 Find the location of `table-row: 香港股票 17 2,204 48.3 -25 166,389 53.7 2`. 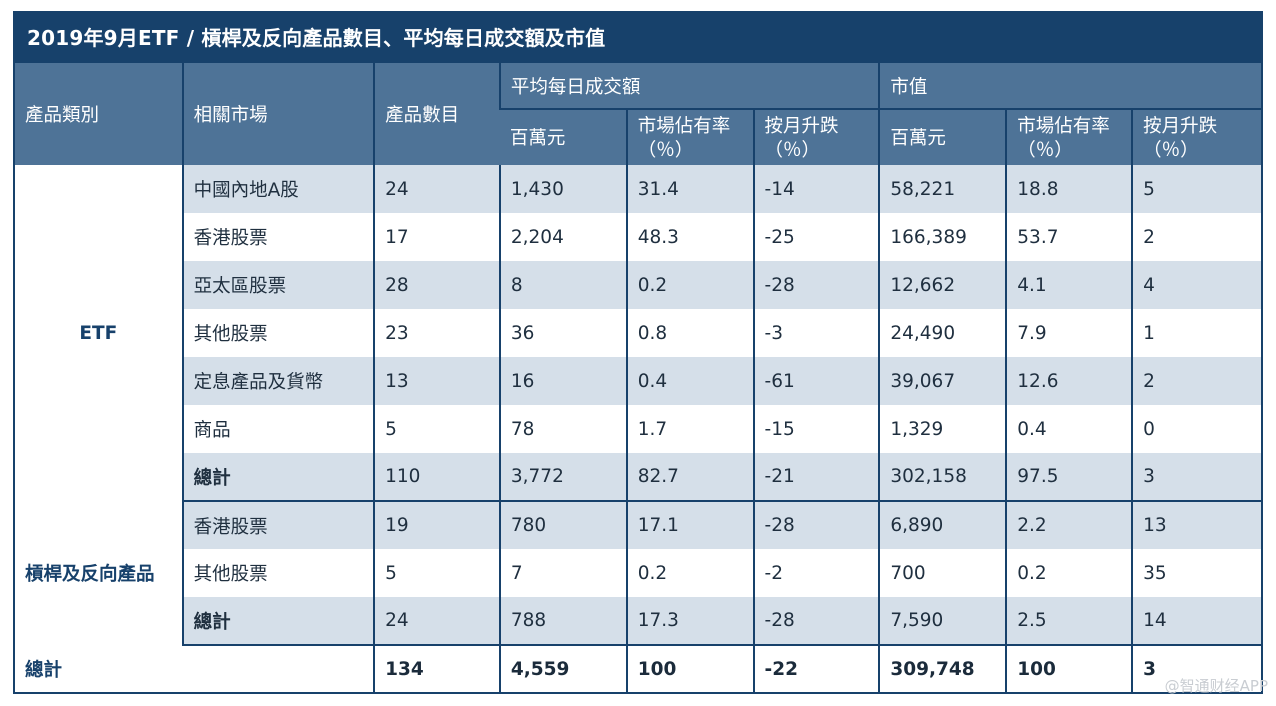

table-row: 香港股票 17 2,204 48.3 -25 166,389 53.7 2 is located at coordinates (638, 237).